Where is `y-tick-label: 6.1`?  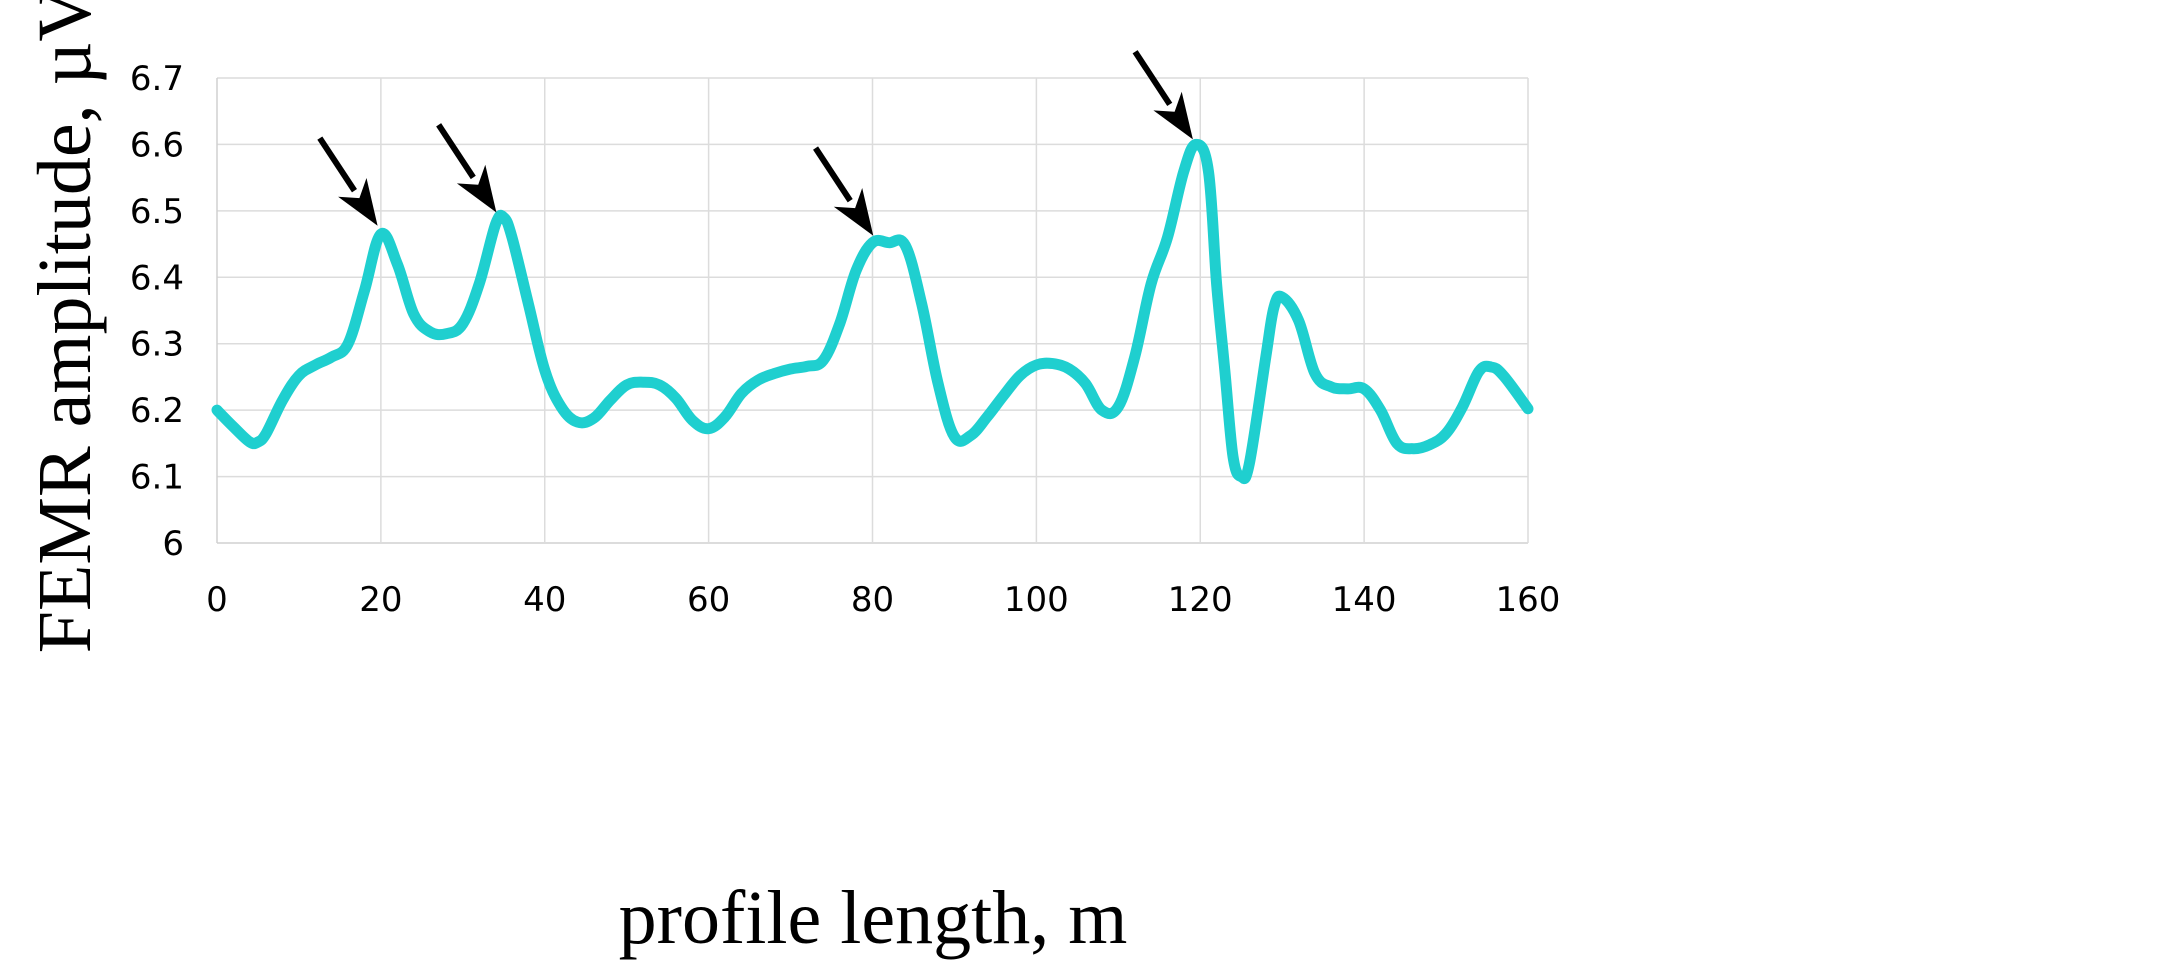 y-tick-label: 6.1 is located at coordinates (157, 478).